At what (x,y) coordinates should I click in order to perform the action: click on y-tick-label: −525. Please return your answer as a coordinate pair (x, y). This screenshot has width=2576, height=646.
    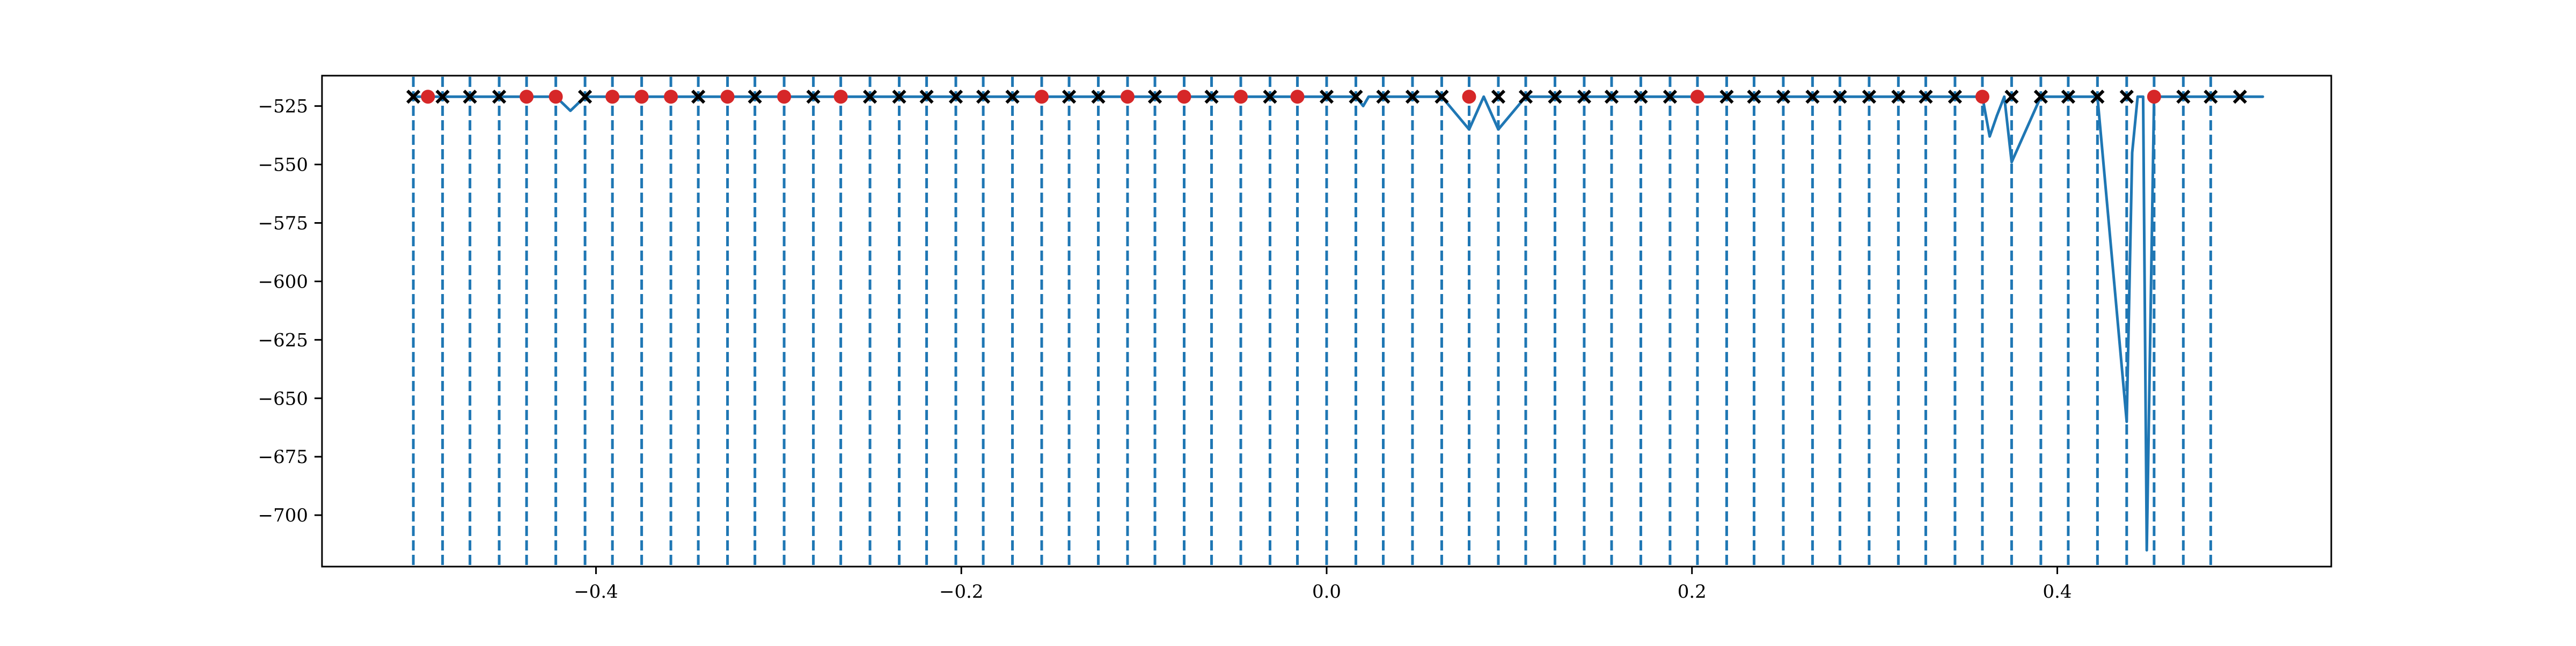
    Looking at the image, I should click on (283, 107).